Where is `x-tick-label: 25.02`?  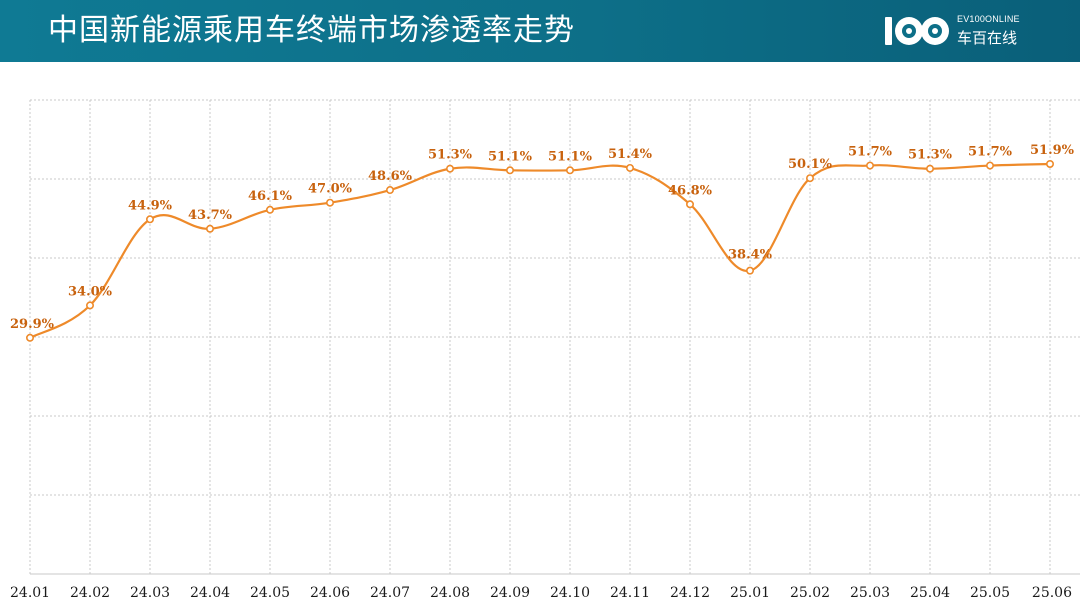 x-tick-label: 25.02 is located at coordinates (810, 593).